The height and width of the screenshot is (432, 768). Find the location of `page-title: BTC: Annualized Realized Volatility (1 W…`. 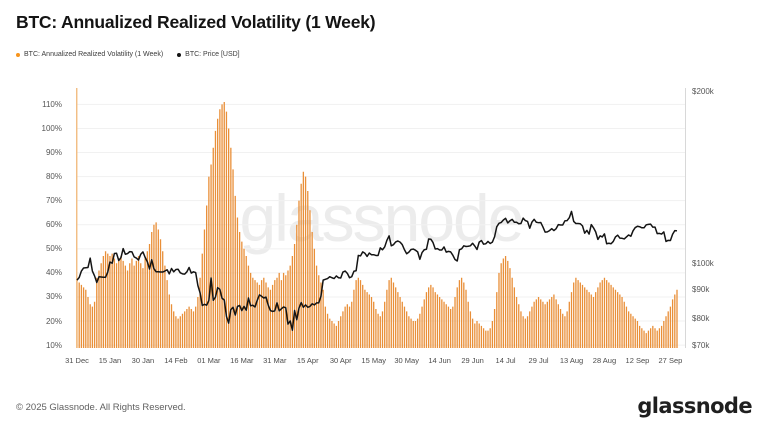

page-title: BTC: Annualized Realized Volatility (1 W… is located at coordinates (196, 22).